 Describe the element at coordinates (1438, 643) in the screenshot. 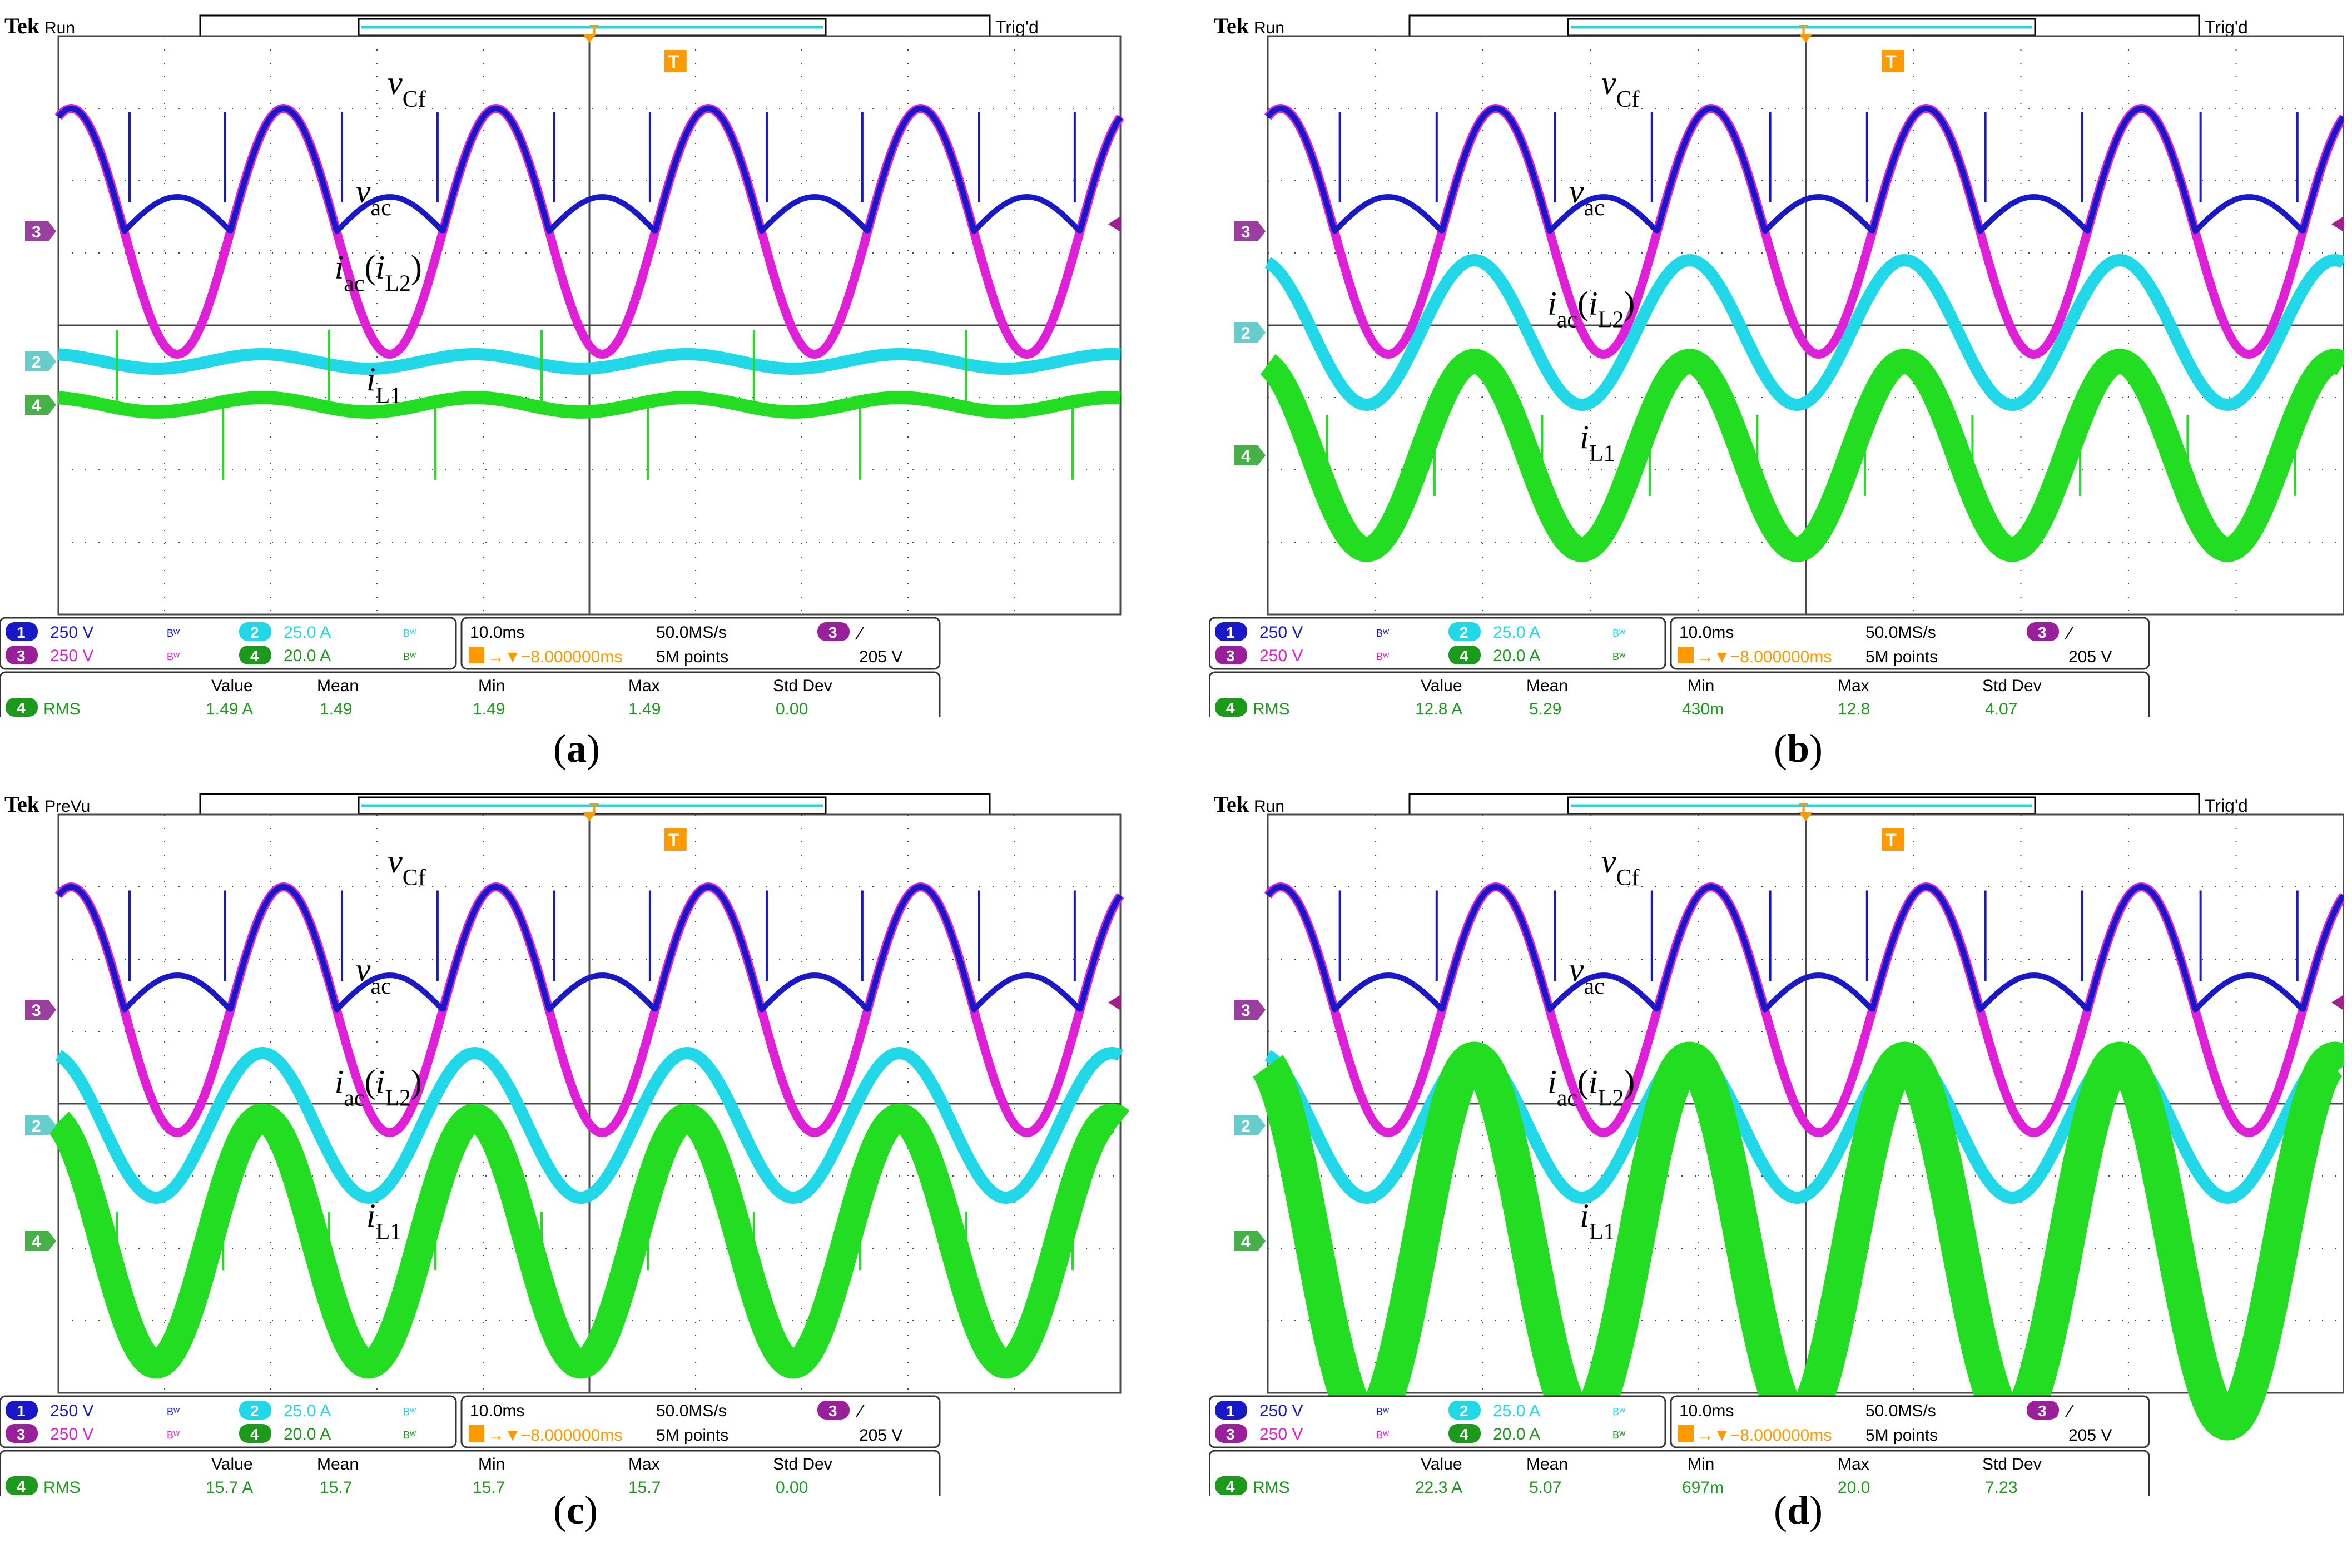

I see `readout-channels-box` at that location.